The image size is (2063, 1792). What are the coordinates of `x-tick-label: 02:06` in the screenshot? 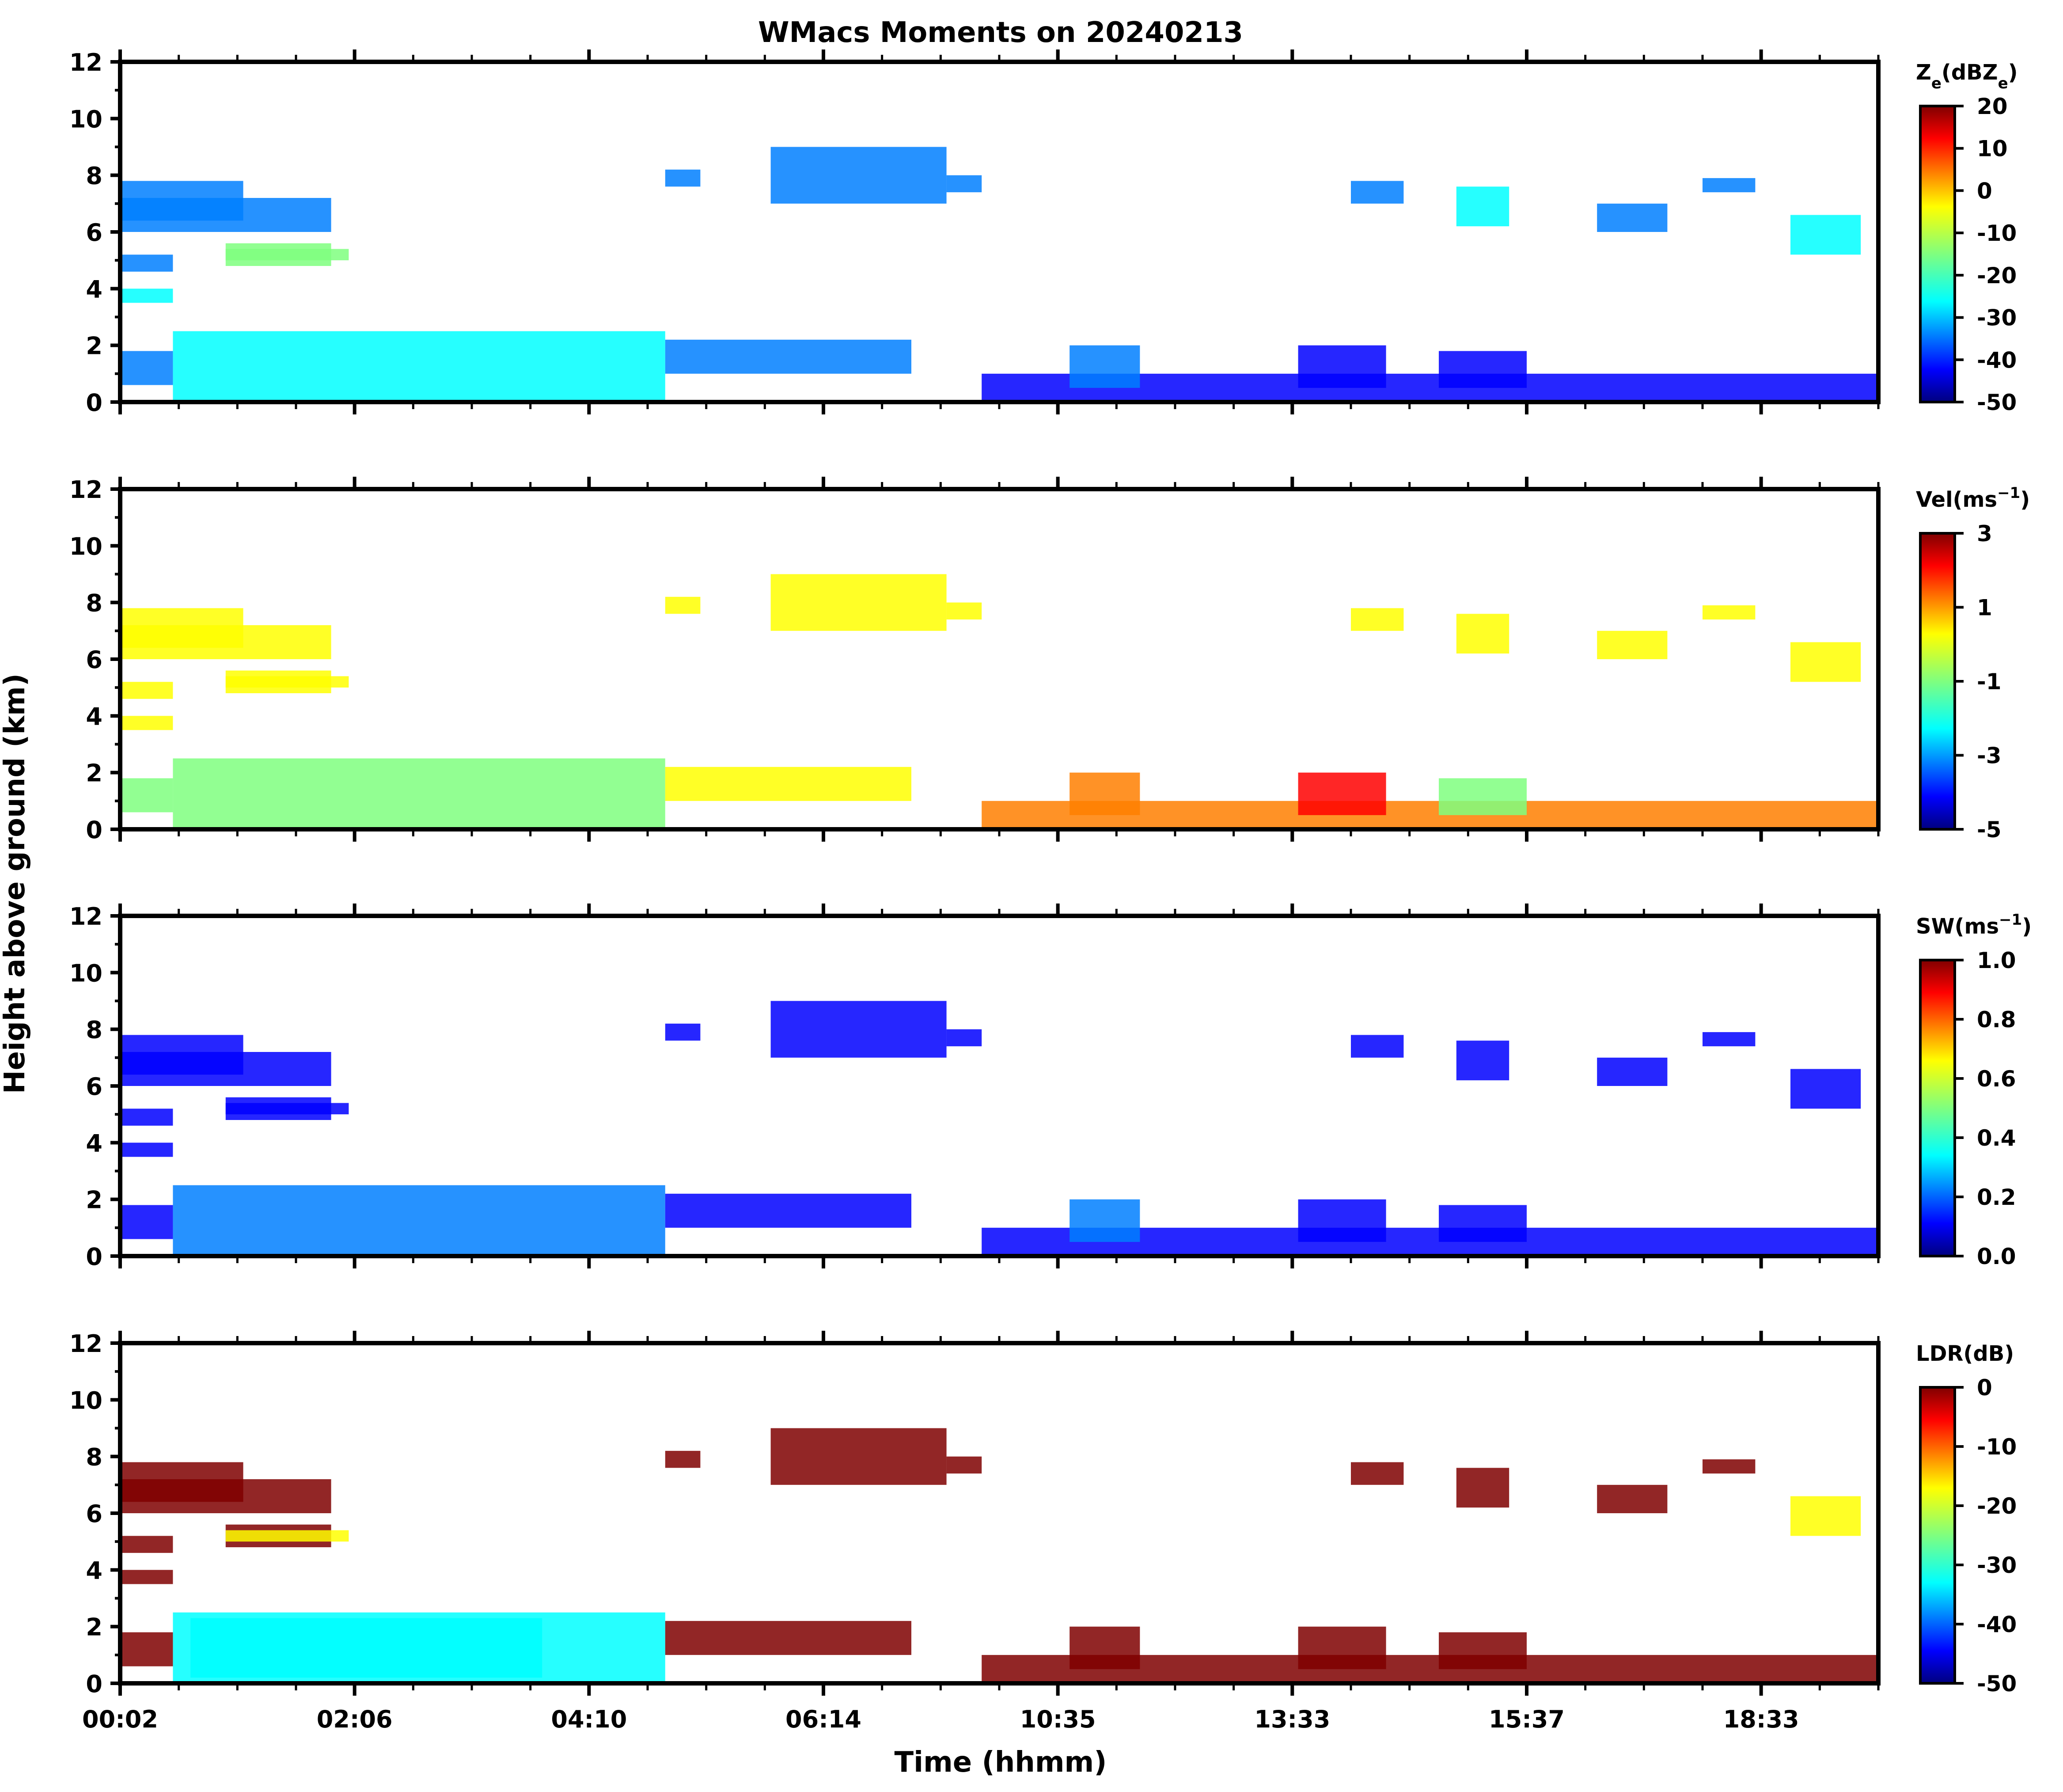 It's located at (355, 1719).